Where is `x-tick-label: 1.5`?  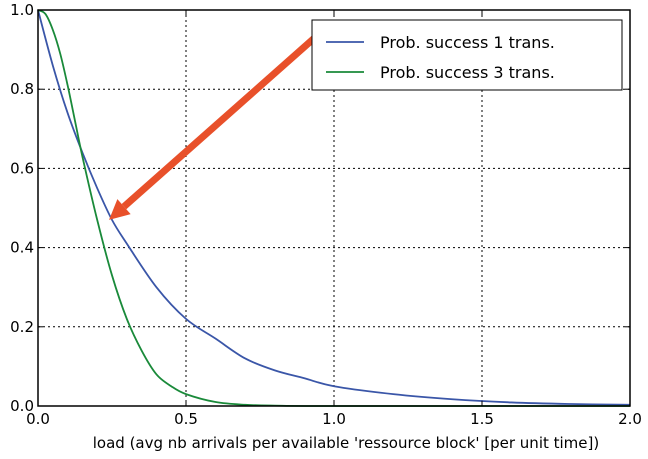 x-tick-label: 1.5 is located at coordinates (482, 419).